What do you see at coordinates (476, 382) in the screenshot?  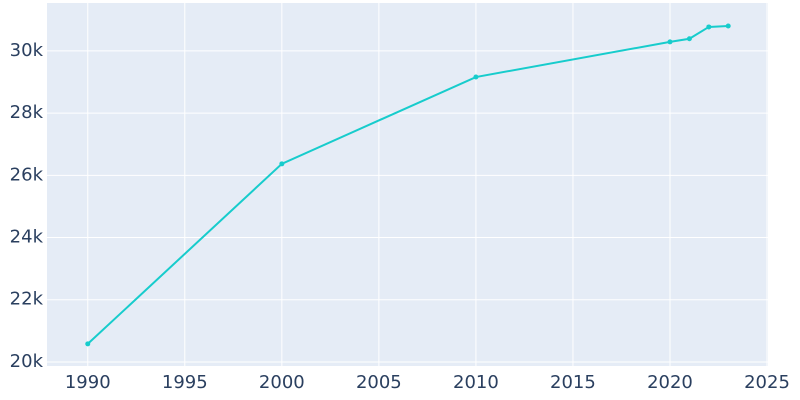 I see `x-tick-label: 2010` at bounding box center [476, 382].